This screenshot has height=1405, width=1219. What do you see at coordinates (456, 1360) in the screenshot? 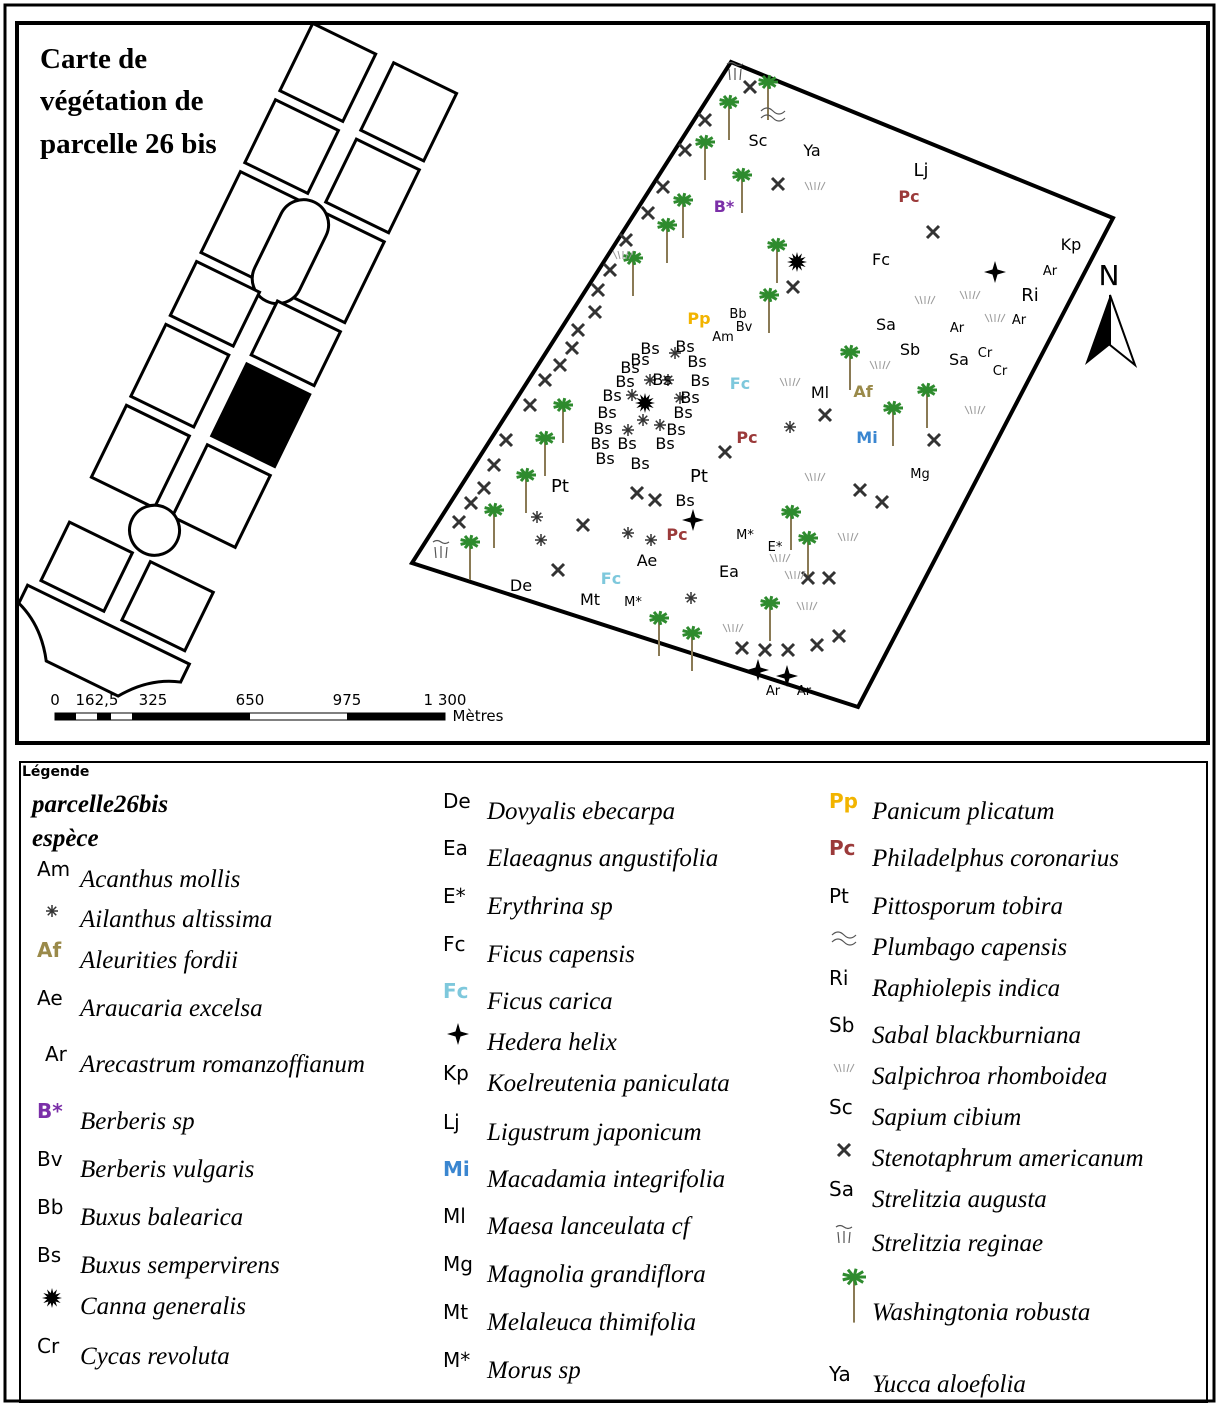
I see `legend-code: M*` at bounding box center [456, 1360].